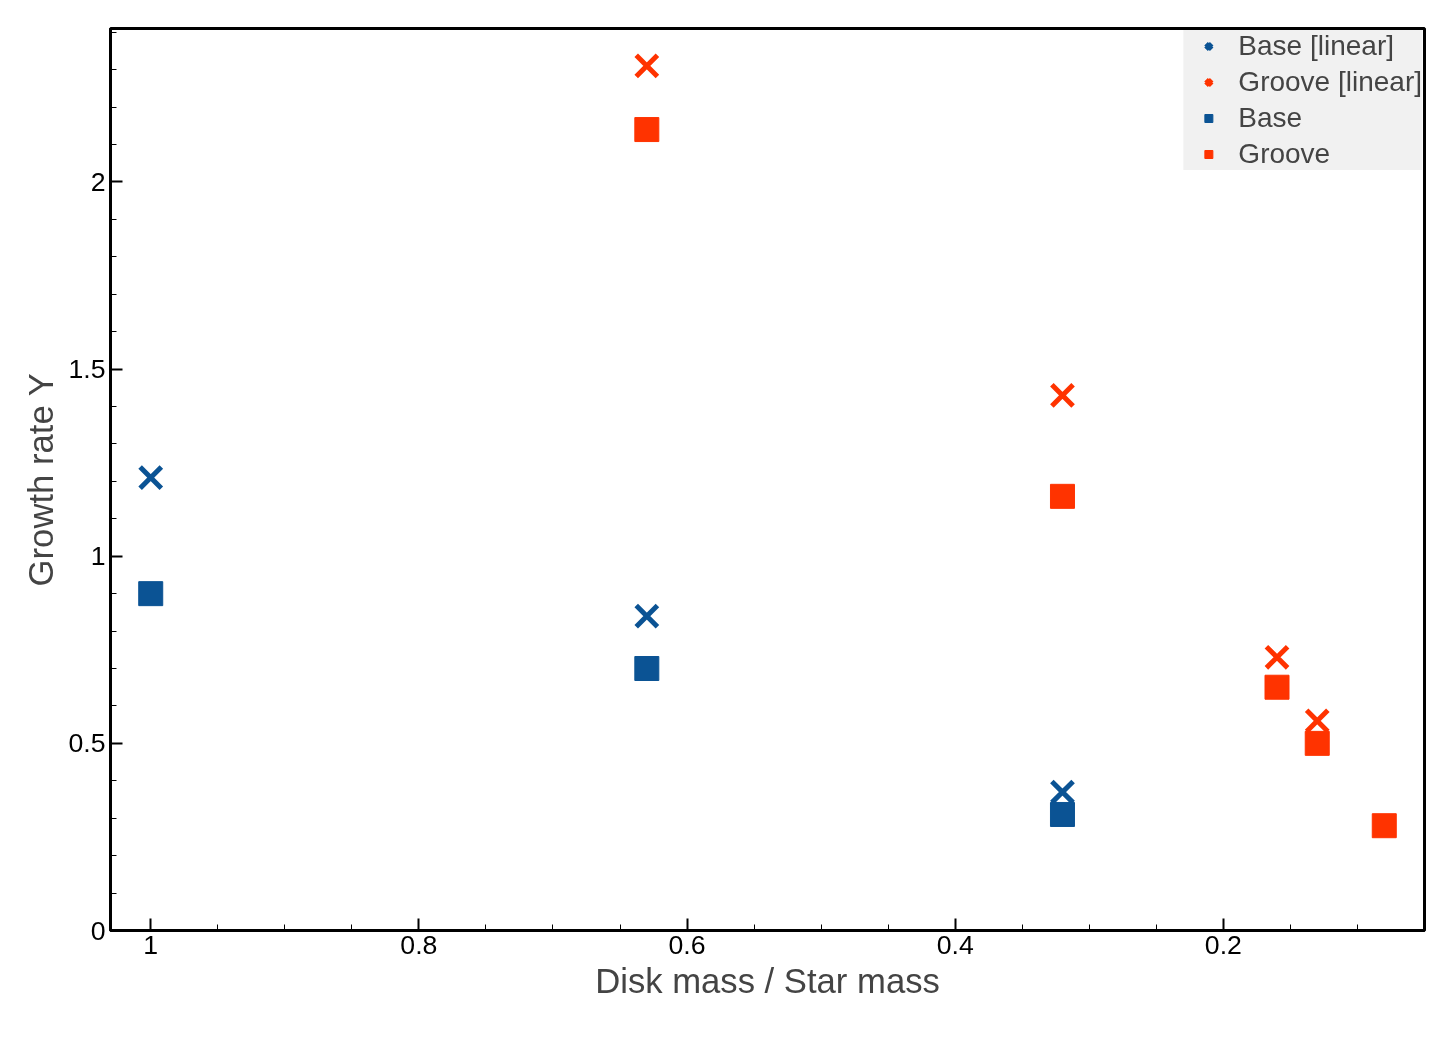 This screenshot has height=1060, width=1432. Describe the element at coordinates (419, 944) in the screenshot. I see `x-tick-label: 0.8` at that location.